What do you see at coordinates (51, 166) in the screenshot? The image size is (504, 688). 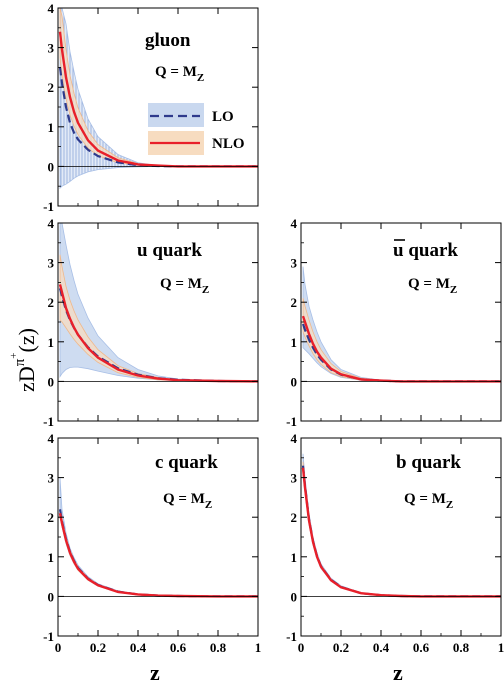 I see `ytick-label-gluon: 0` at bounding box center [51, 166].